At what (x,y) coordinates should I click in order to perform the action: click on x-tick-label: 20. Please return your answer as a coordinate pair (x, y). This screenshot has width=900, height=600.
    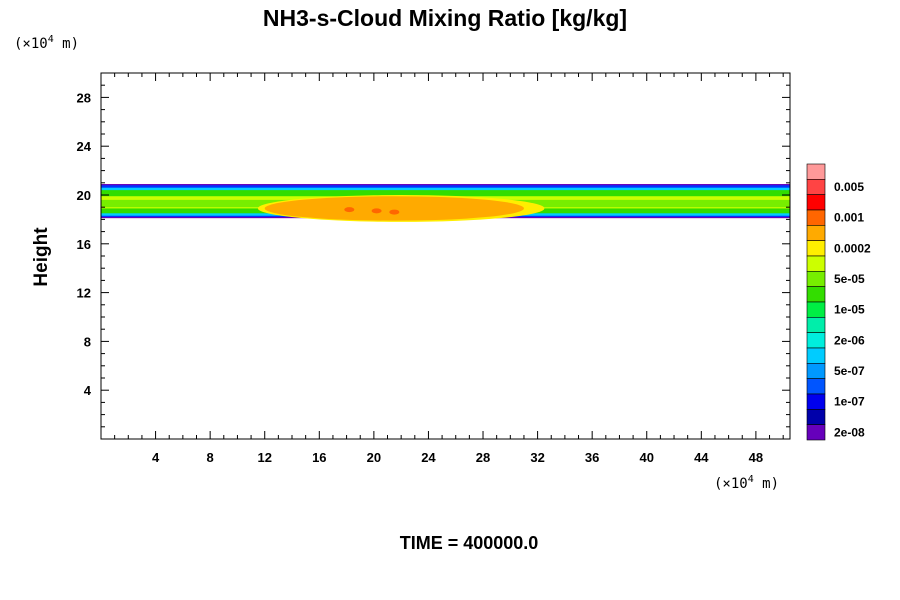
    Looking at the image, I should click on (374, 457).